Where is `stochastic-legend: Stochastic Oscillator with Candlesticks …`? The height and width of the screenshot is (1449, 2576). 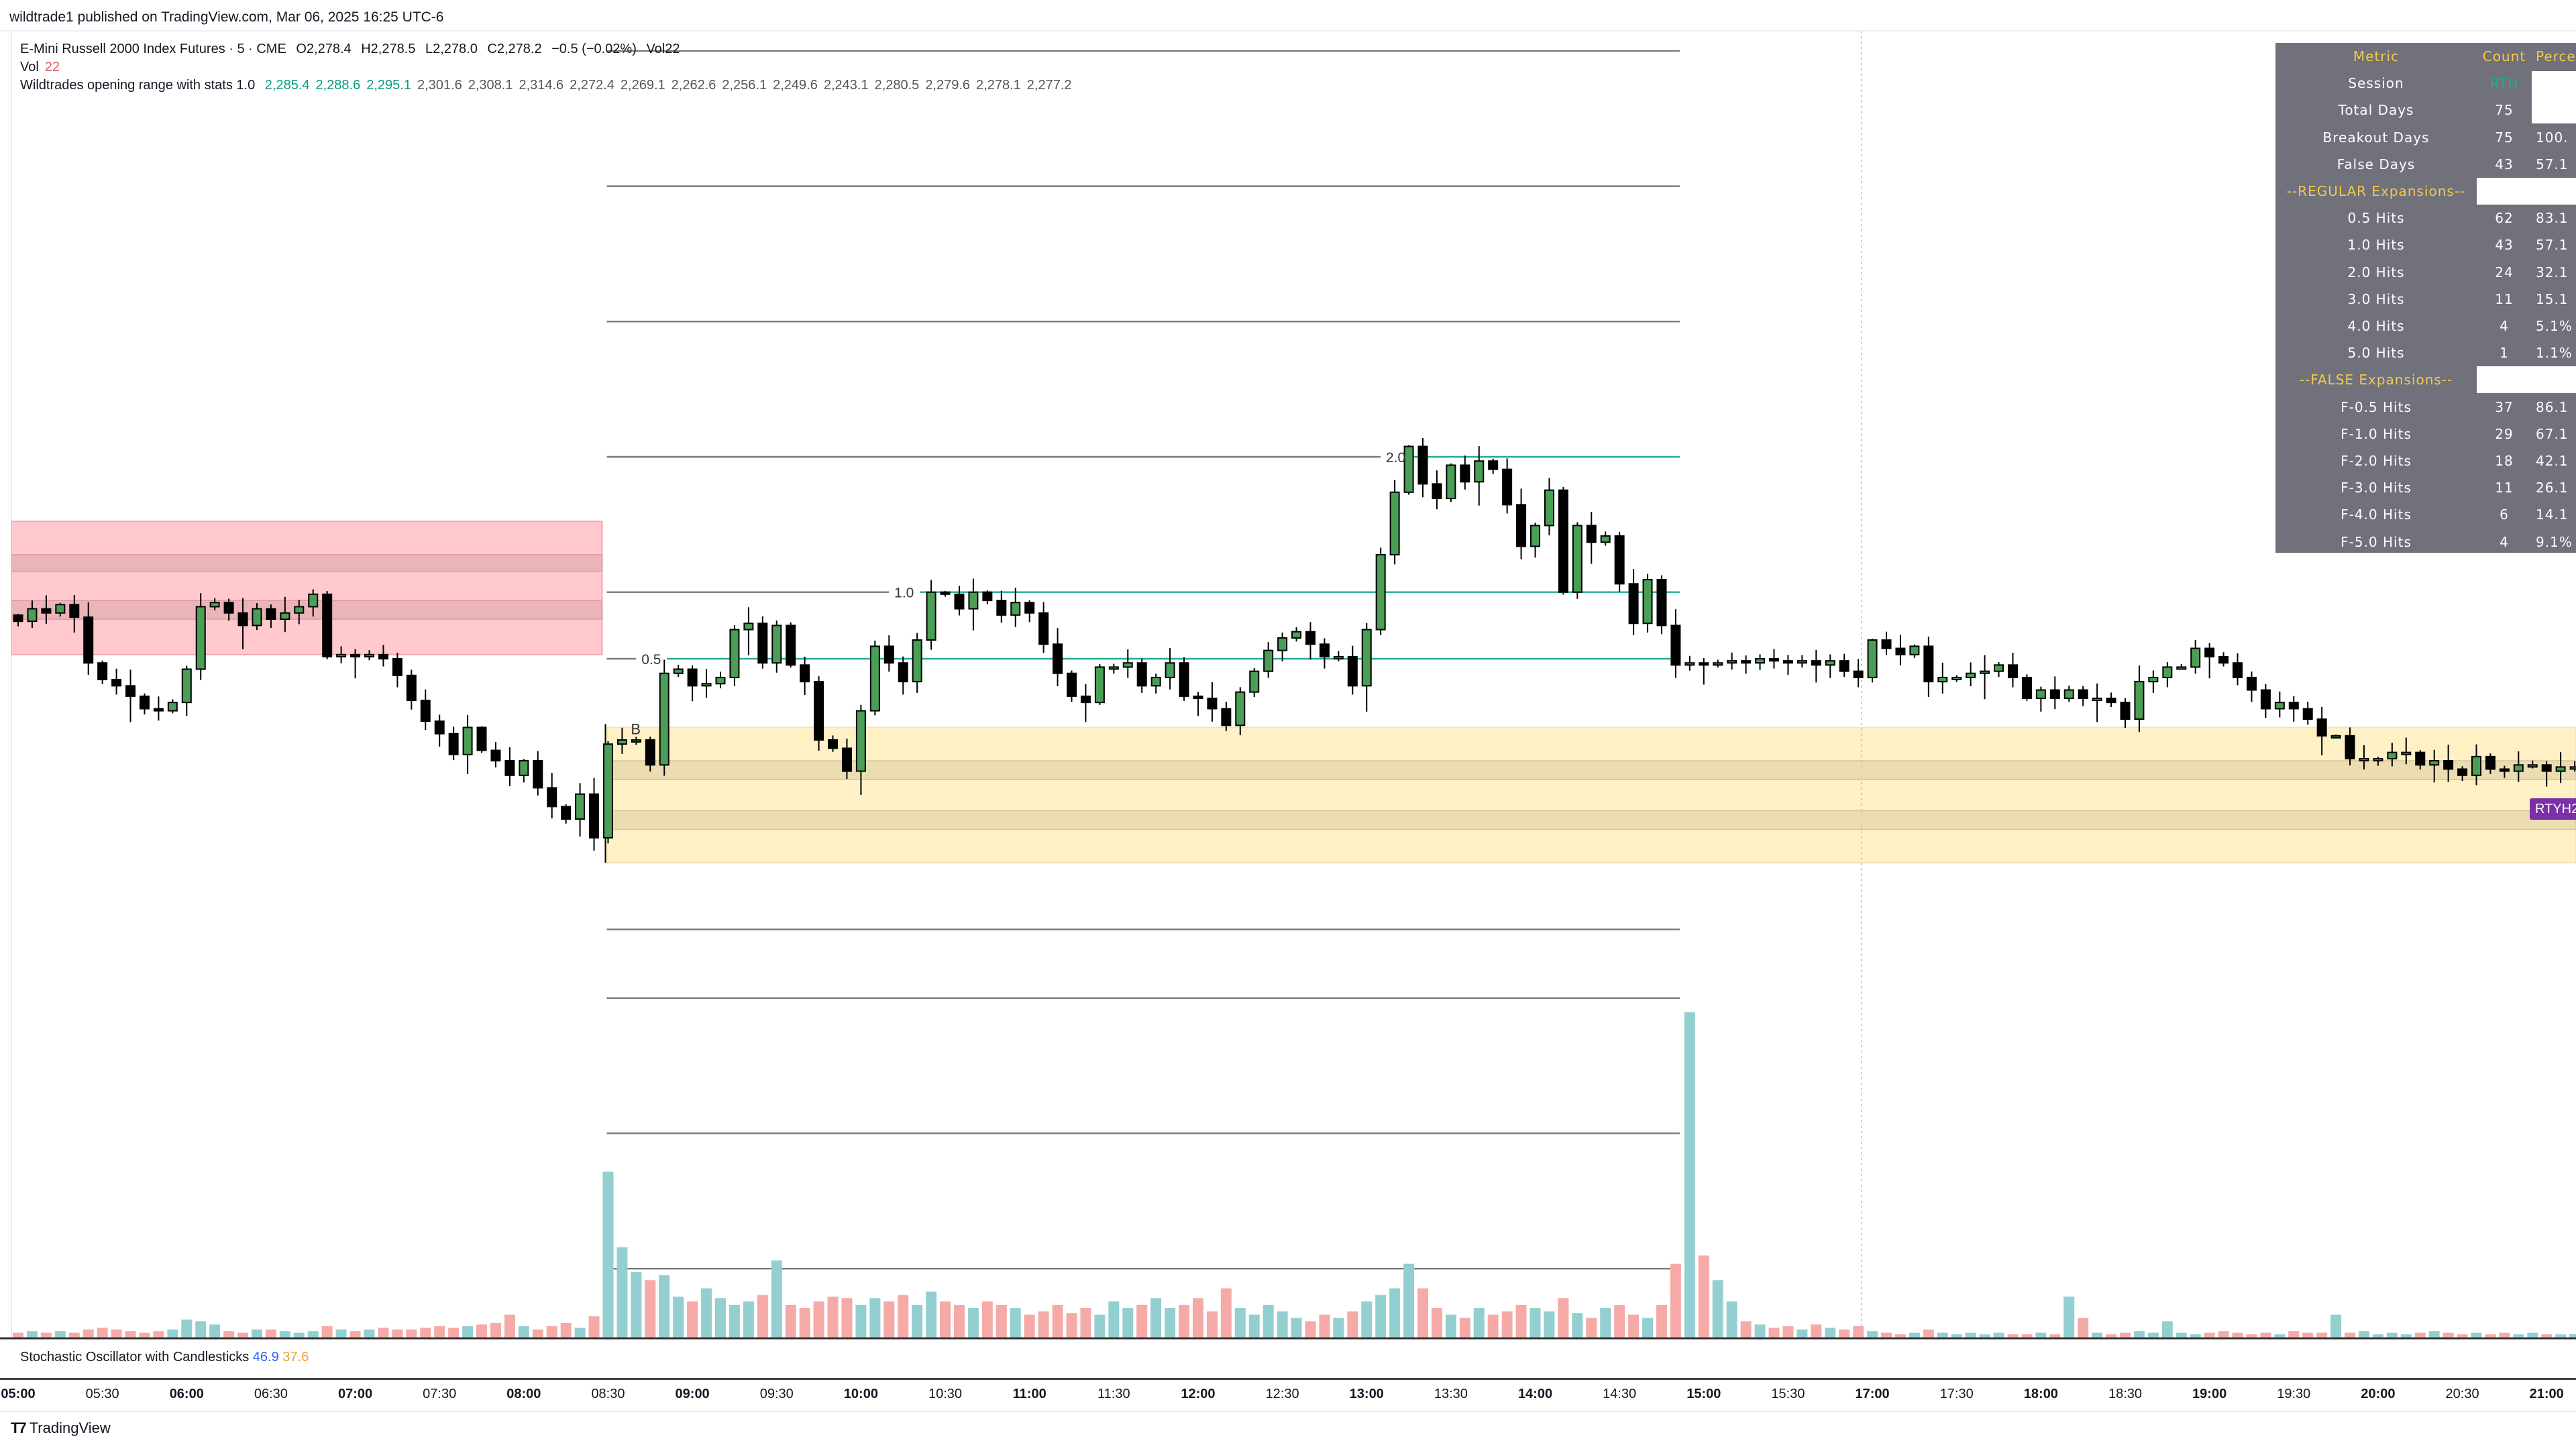 stochastic-legend: Stochastic Oscillator with Candlesticks … is located at coordinates (164, 1357).